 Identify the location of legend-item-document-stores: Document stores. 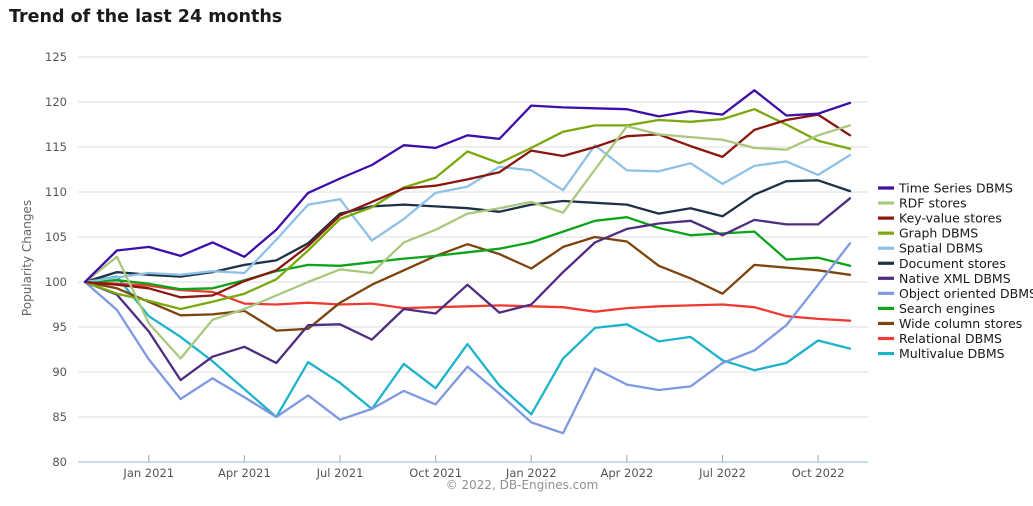
(942, 263).